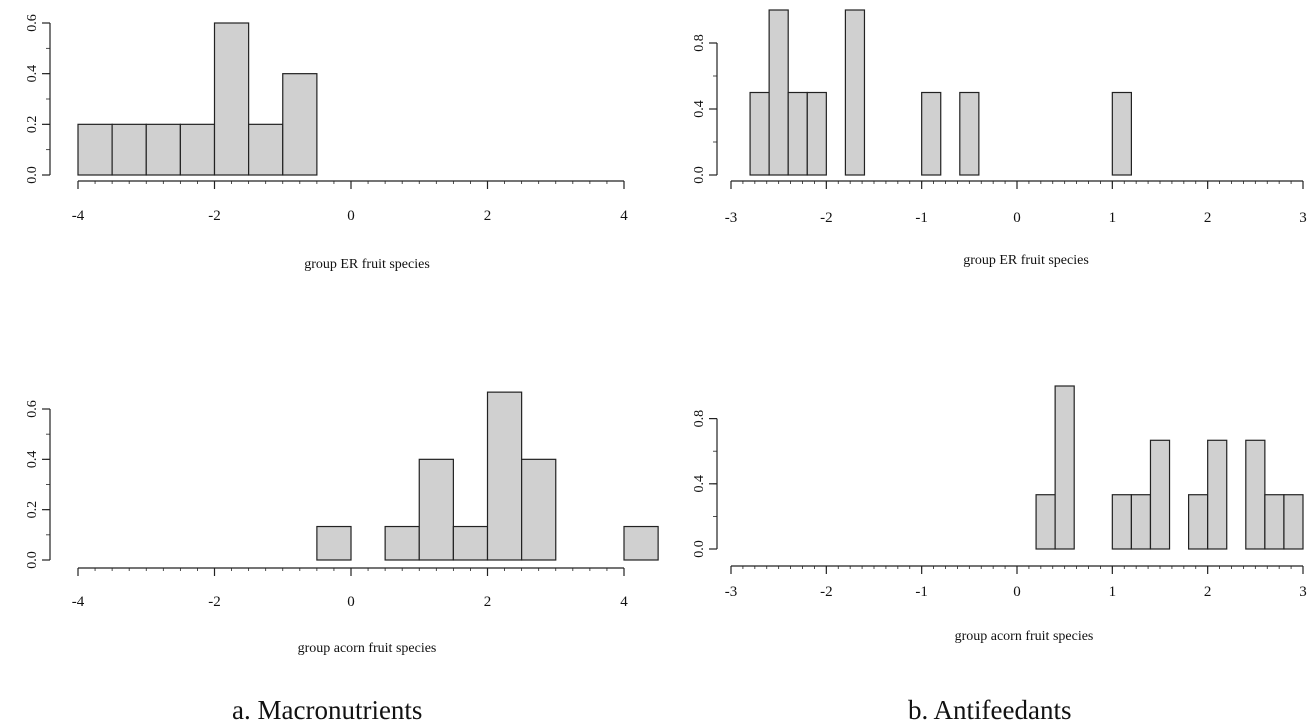  I want to click on chart-1-x-axis-label: group acorn fruit species, so click(367, 648).